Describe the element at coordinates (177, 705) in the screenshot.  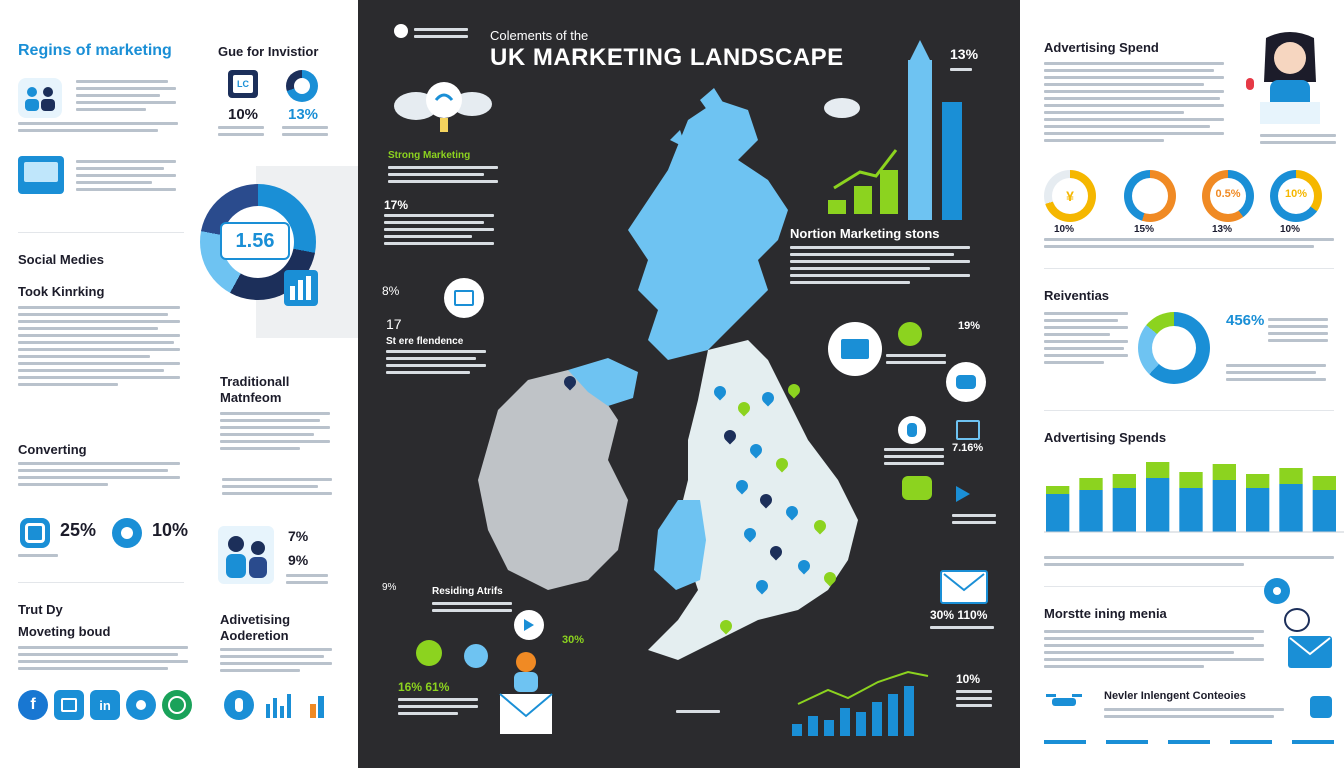
I see `whatsapp-icon` at that location.